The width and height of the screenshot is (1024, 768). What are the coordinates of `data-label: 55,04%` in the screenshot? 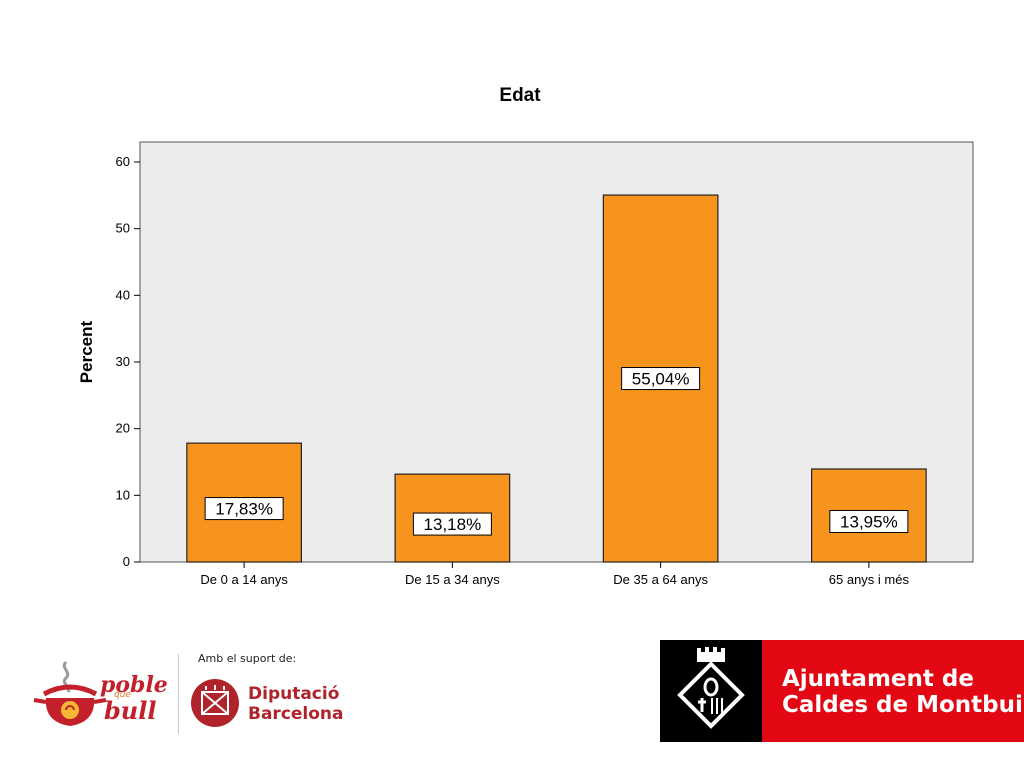 It's located at (661, 379).